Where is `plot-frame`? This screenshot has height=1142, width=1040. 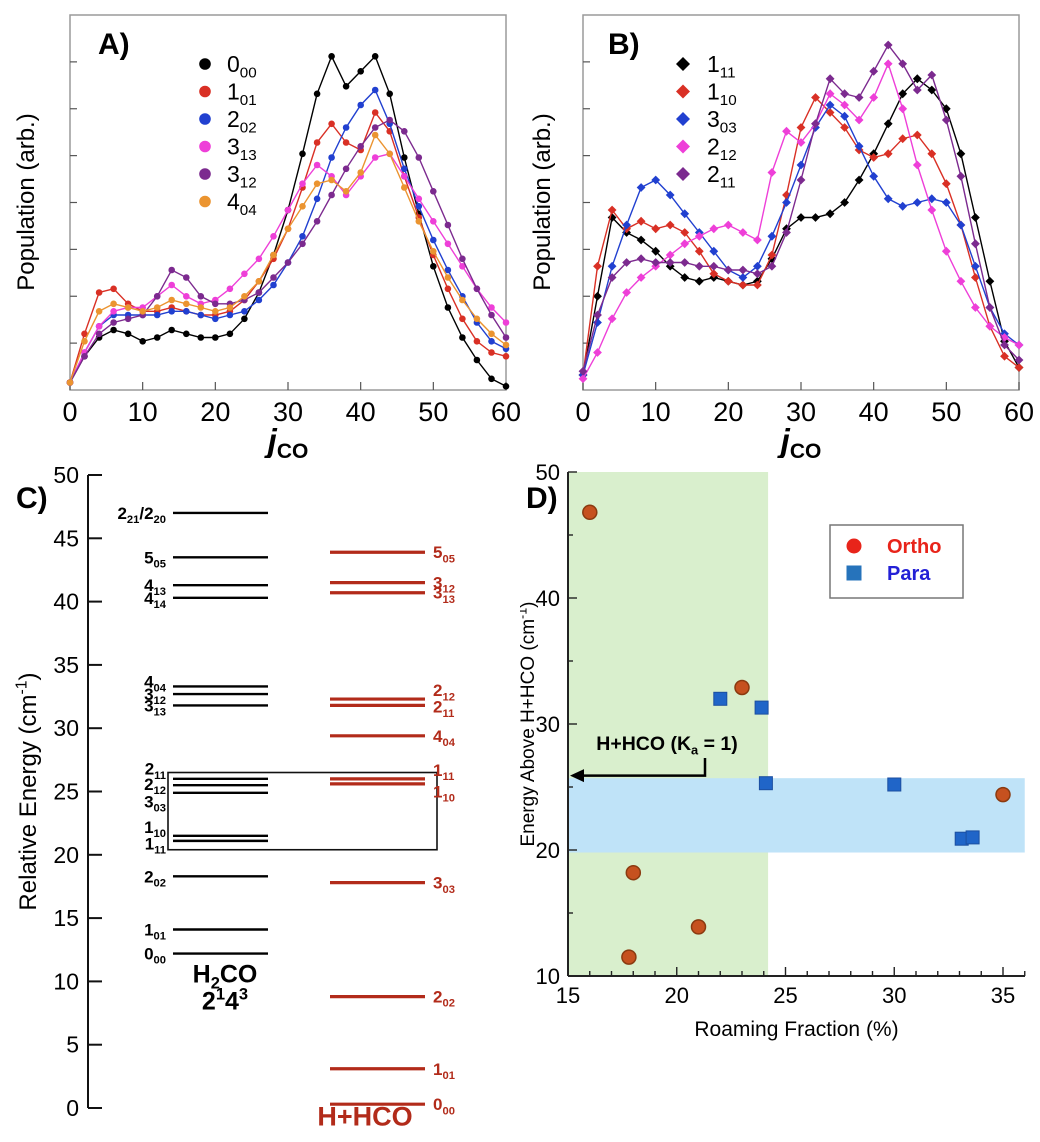
plot-frame is located at coordinates (288, 202).